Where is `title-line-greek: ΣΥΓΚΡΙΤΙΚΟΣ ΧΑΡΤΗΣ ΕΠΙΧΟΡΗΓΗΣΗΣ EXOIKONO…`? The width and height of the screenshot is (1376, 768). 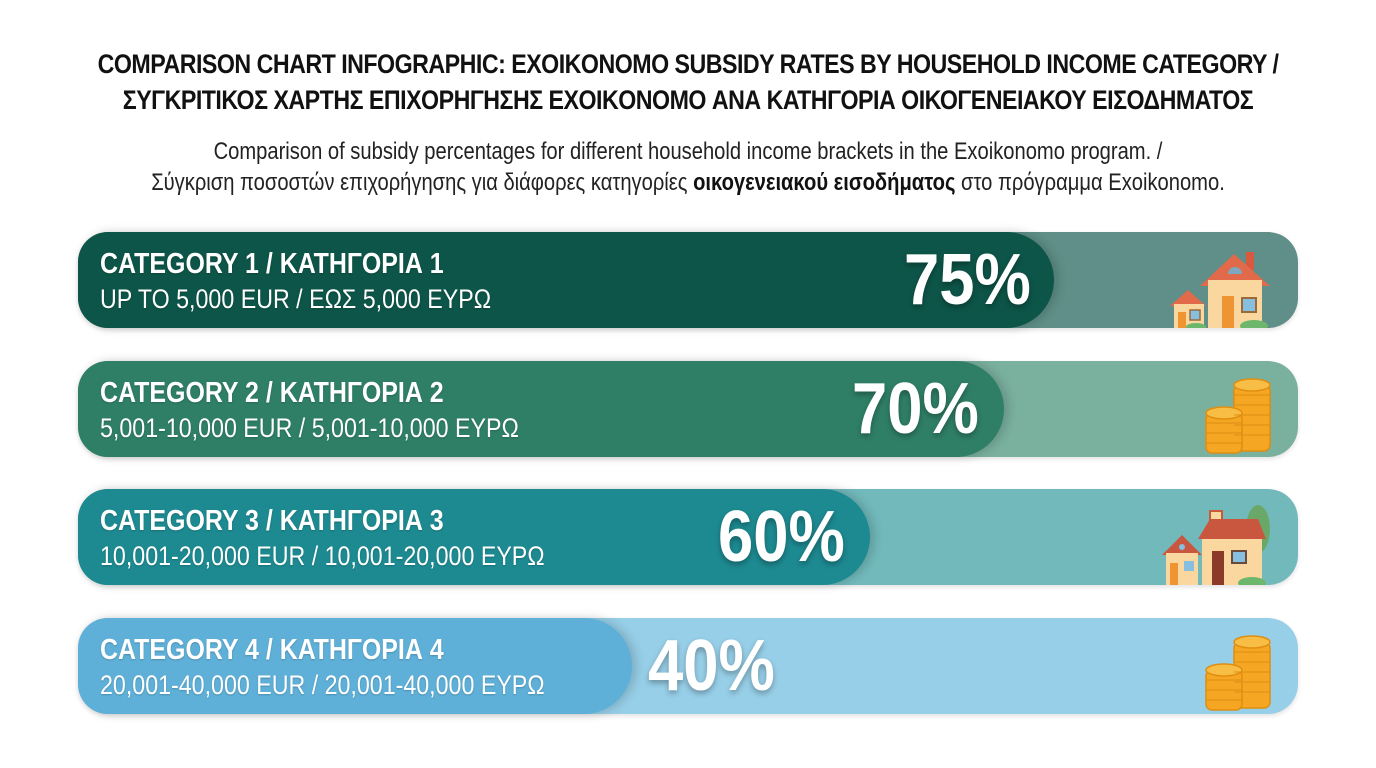 title-line-greek: ΣΥΓΚΡΙΤΙΚΟΣ ΧΑΡΤΗΣ ΕΠΙΧΟΡΗΓΗΣΗΣ EXOIKONO… is located at coordinates (688, 100).